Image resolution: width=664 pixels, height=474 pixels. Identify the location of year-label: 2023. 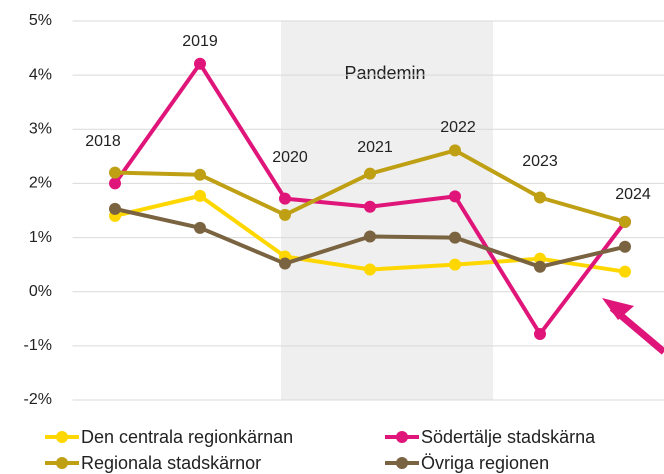
(540, 161).